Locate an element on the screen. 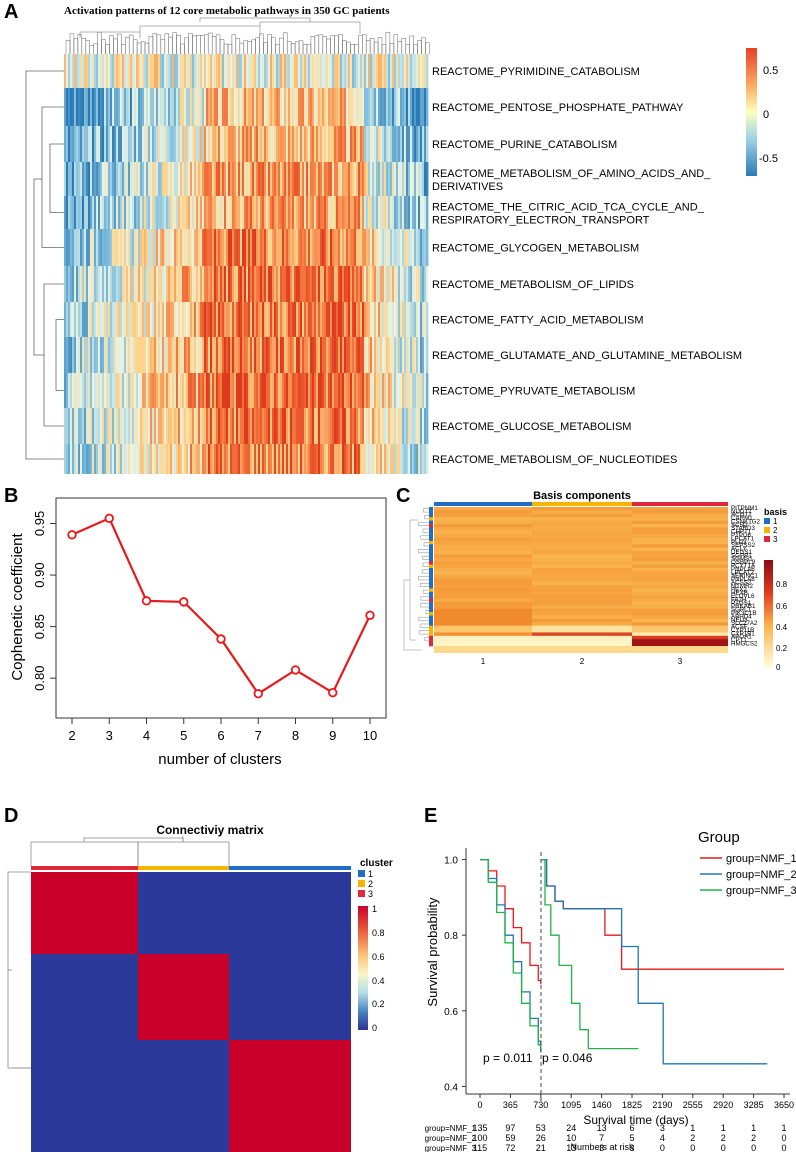 The height and width of the screenshot is (1152, 796). pathway-label: DERIVATIVES is located at coordinates (467, 187).